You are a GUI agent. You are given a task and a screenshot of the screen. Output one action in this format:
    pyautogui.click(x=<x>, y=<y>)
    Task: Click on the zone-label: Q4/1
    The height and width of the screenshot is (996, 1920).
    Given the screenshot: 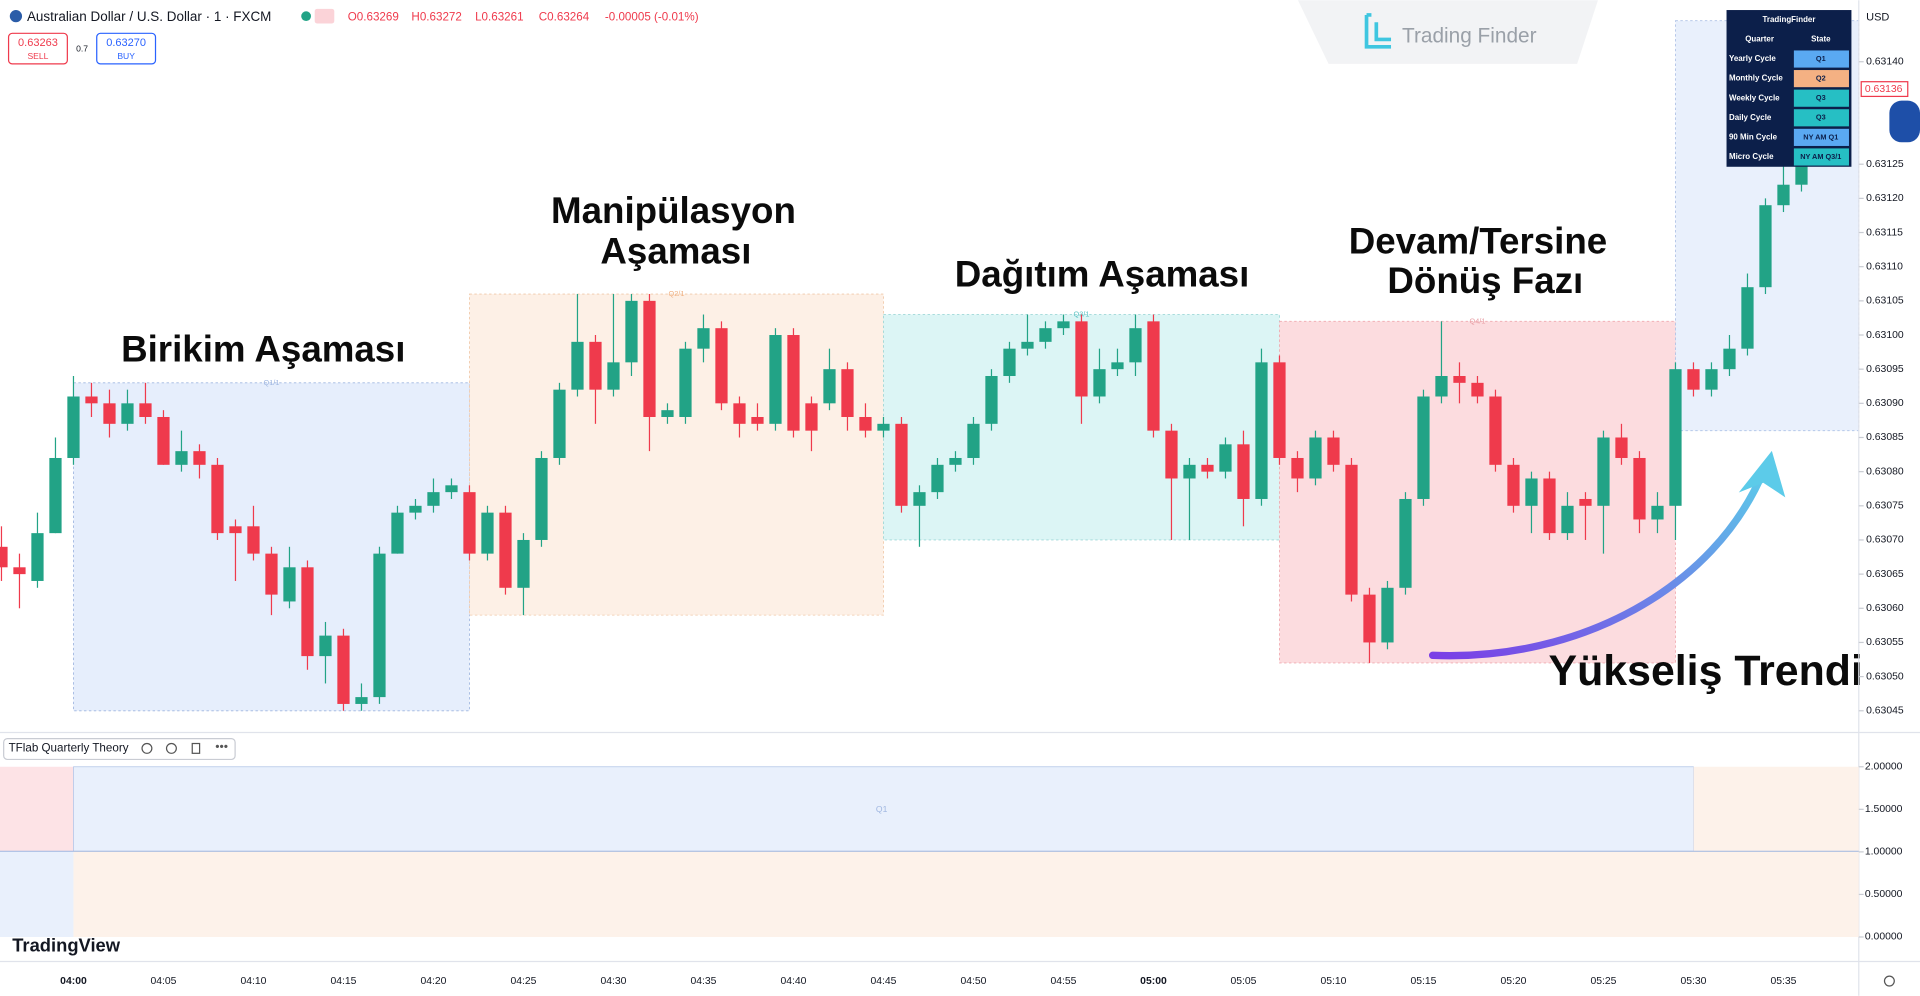 What is the action you would take?
    pyautogui.click(x=1478, y=320)
    